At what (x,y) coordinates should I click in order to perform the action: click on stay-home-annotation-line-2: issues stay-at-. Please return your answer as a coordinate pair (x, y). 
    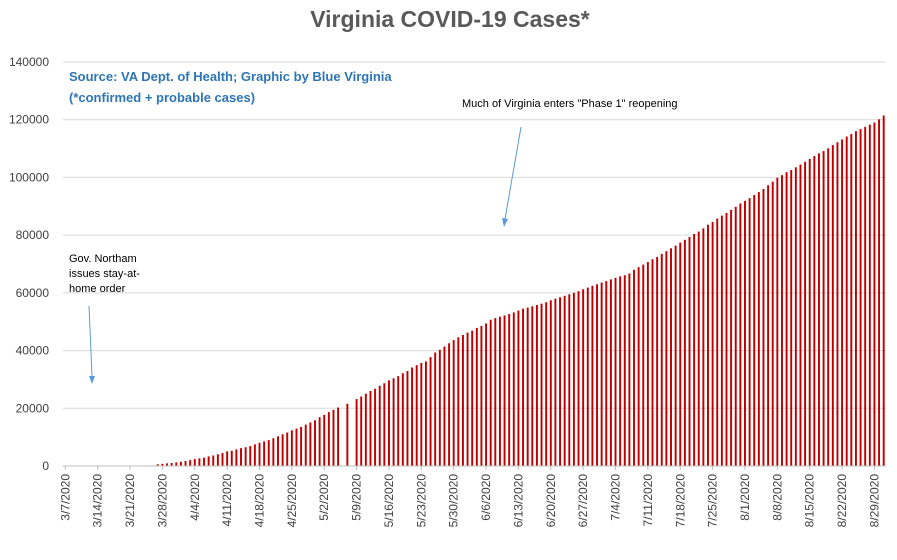
    Looking at the image, I should click on (104, 274).